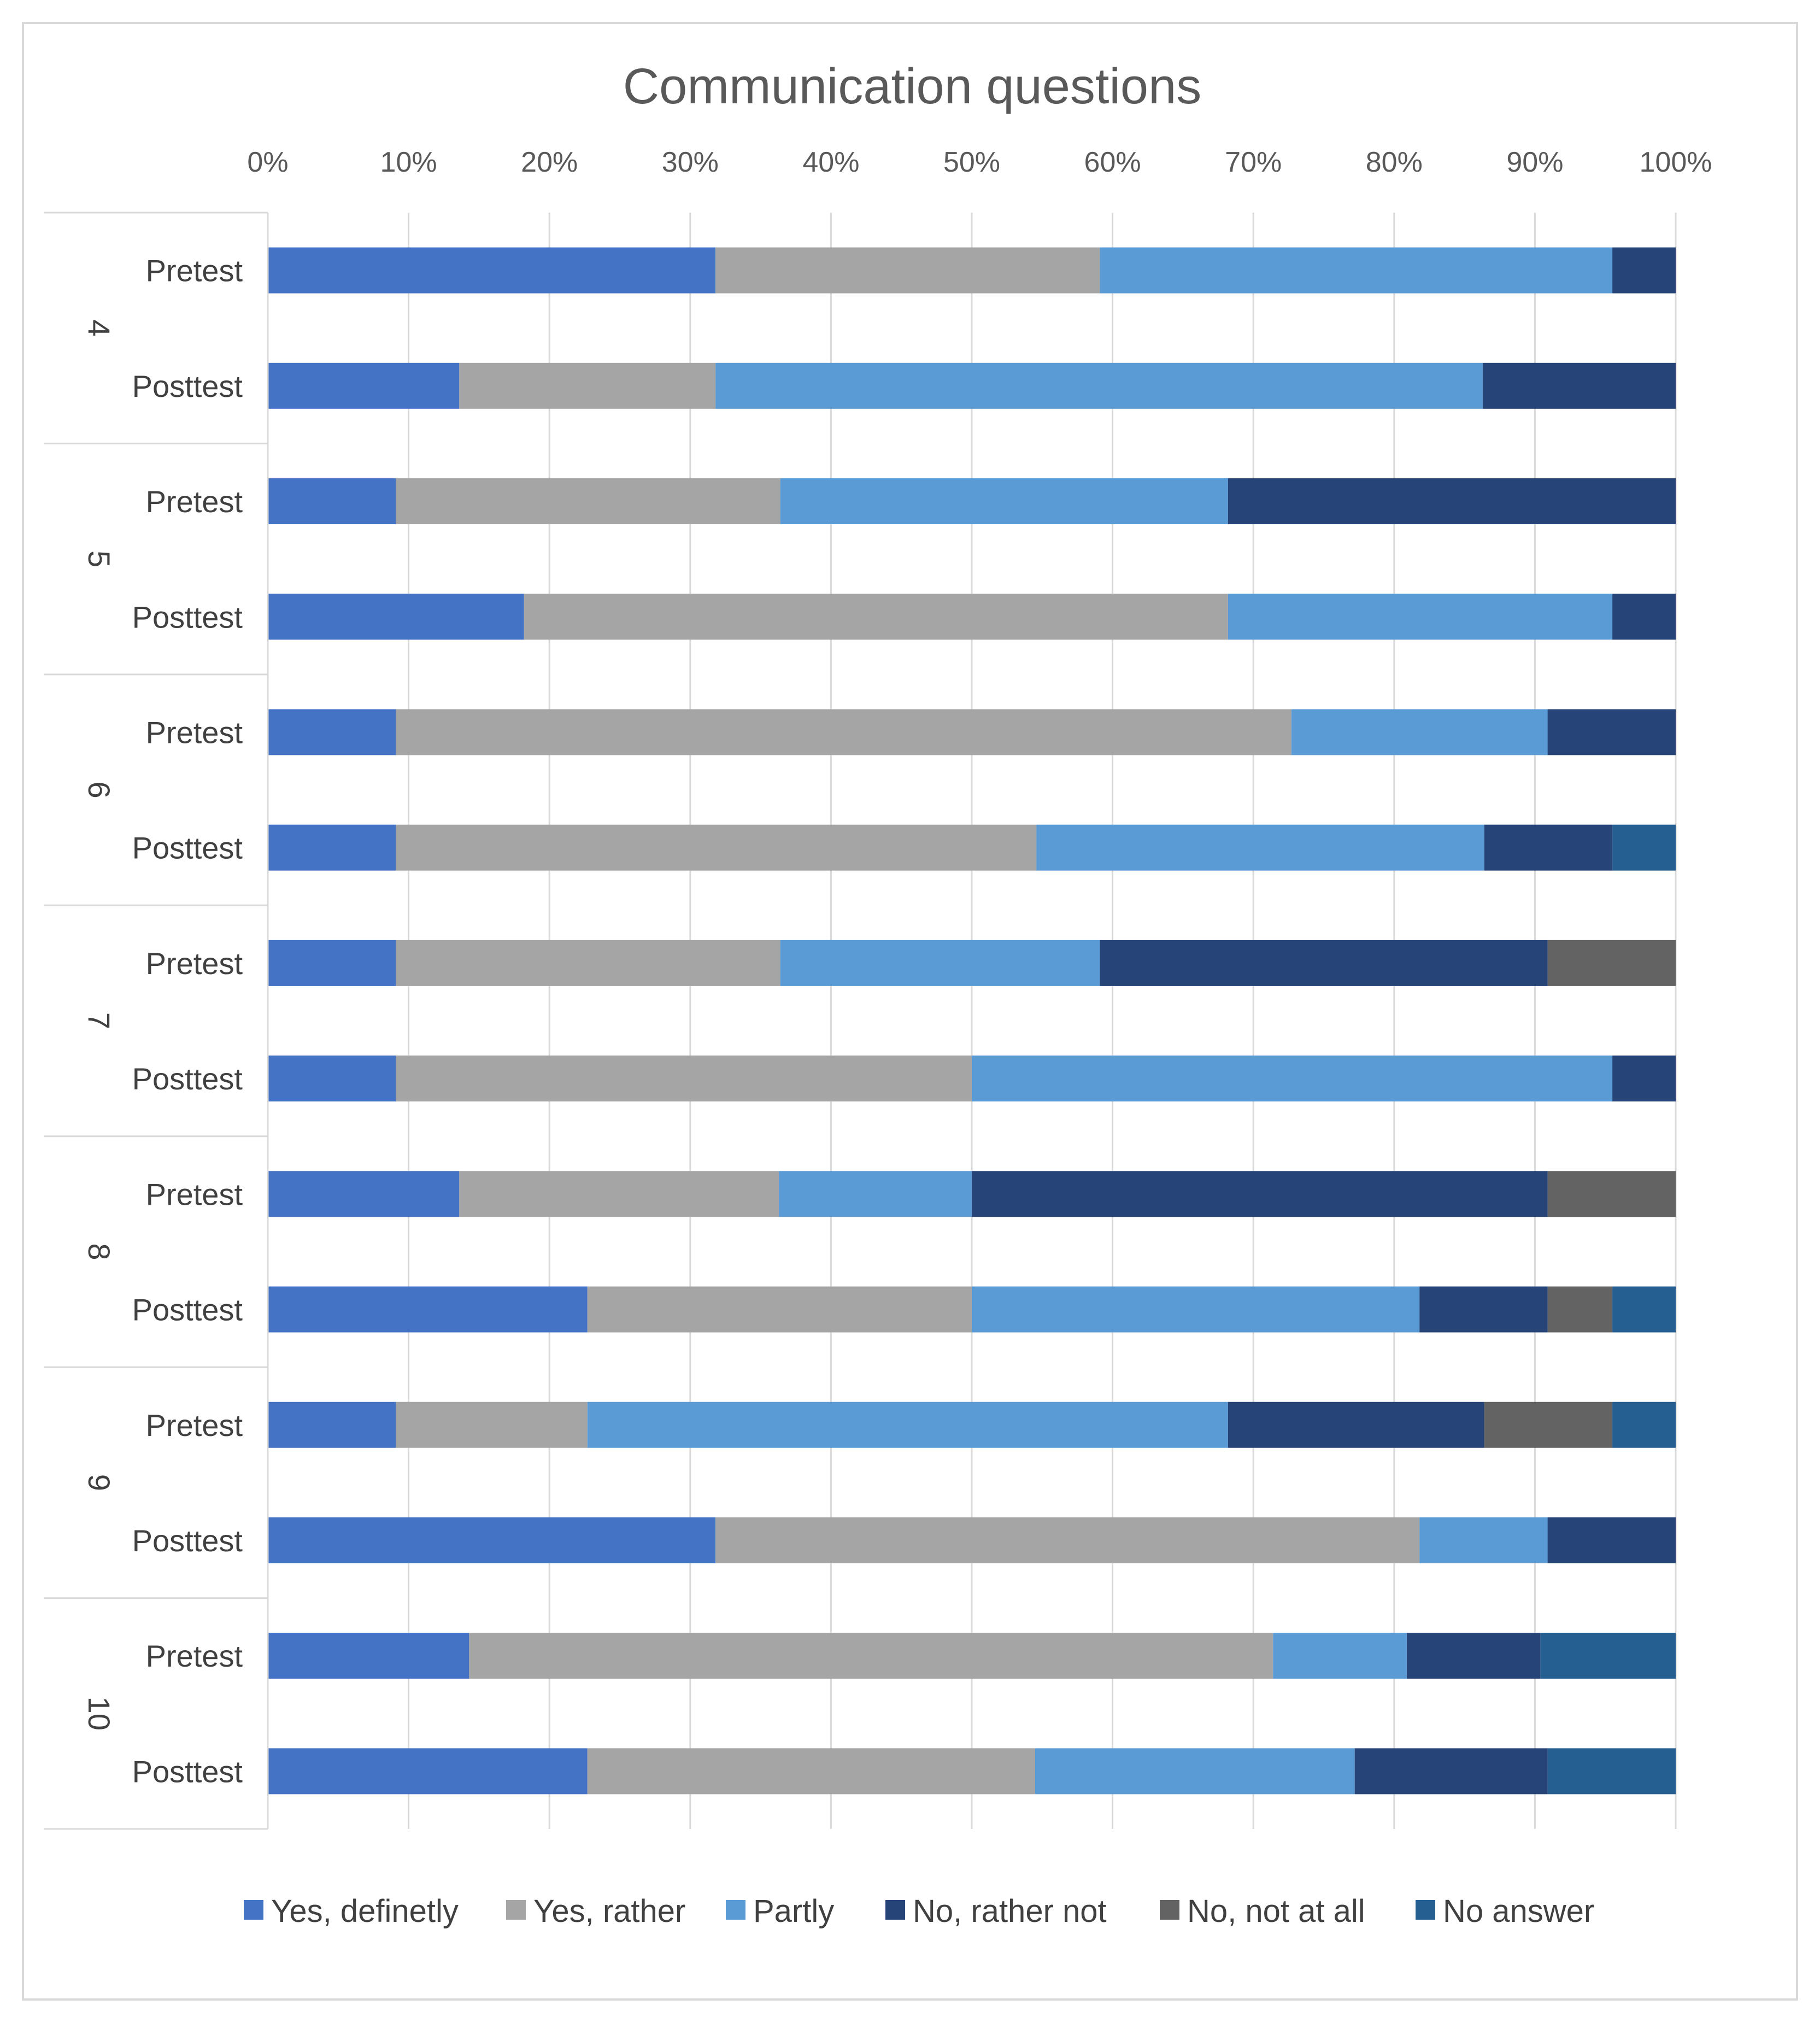 This screenshot has height=2023, width=1820. I want to click on x-tick-label: 0%, so click(267, 162).